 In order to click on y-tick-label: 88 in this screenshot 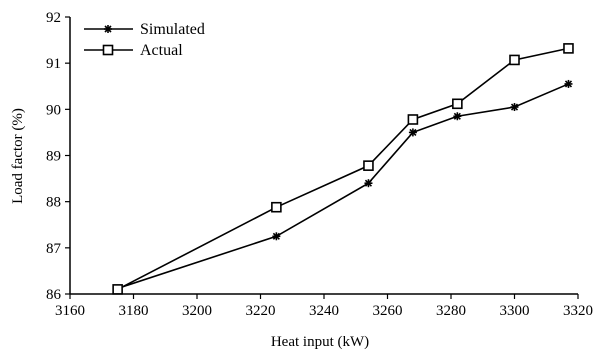, I will do `click(53, 203)`.